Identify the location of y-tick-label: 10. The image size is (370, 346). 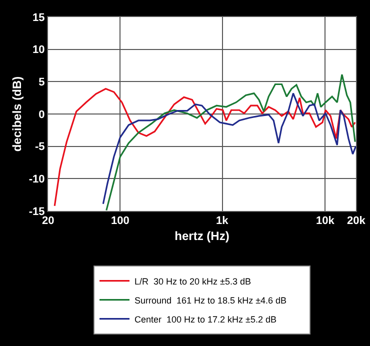
(38, 50).